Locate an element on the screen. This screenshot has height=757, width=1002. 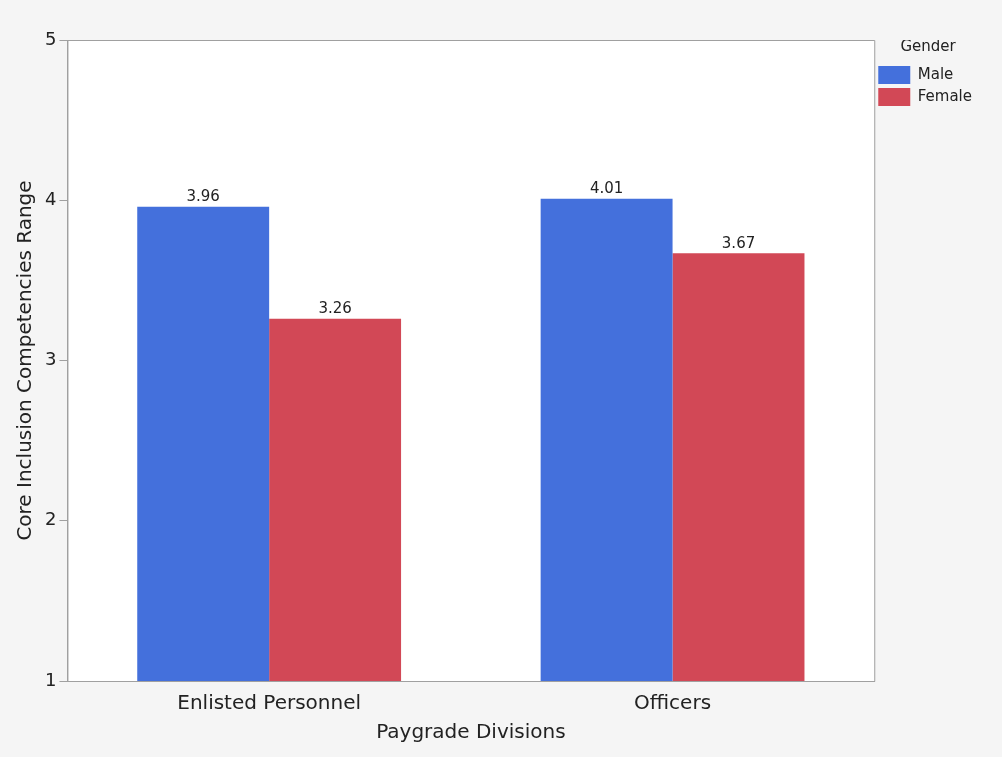
data-label: 3.67 is located at coordinates (738, 242).